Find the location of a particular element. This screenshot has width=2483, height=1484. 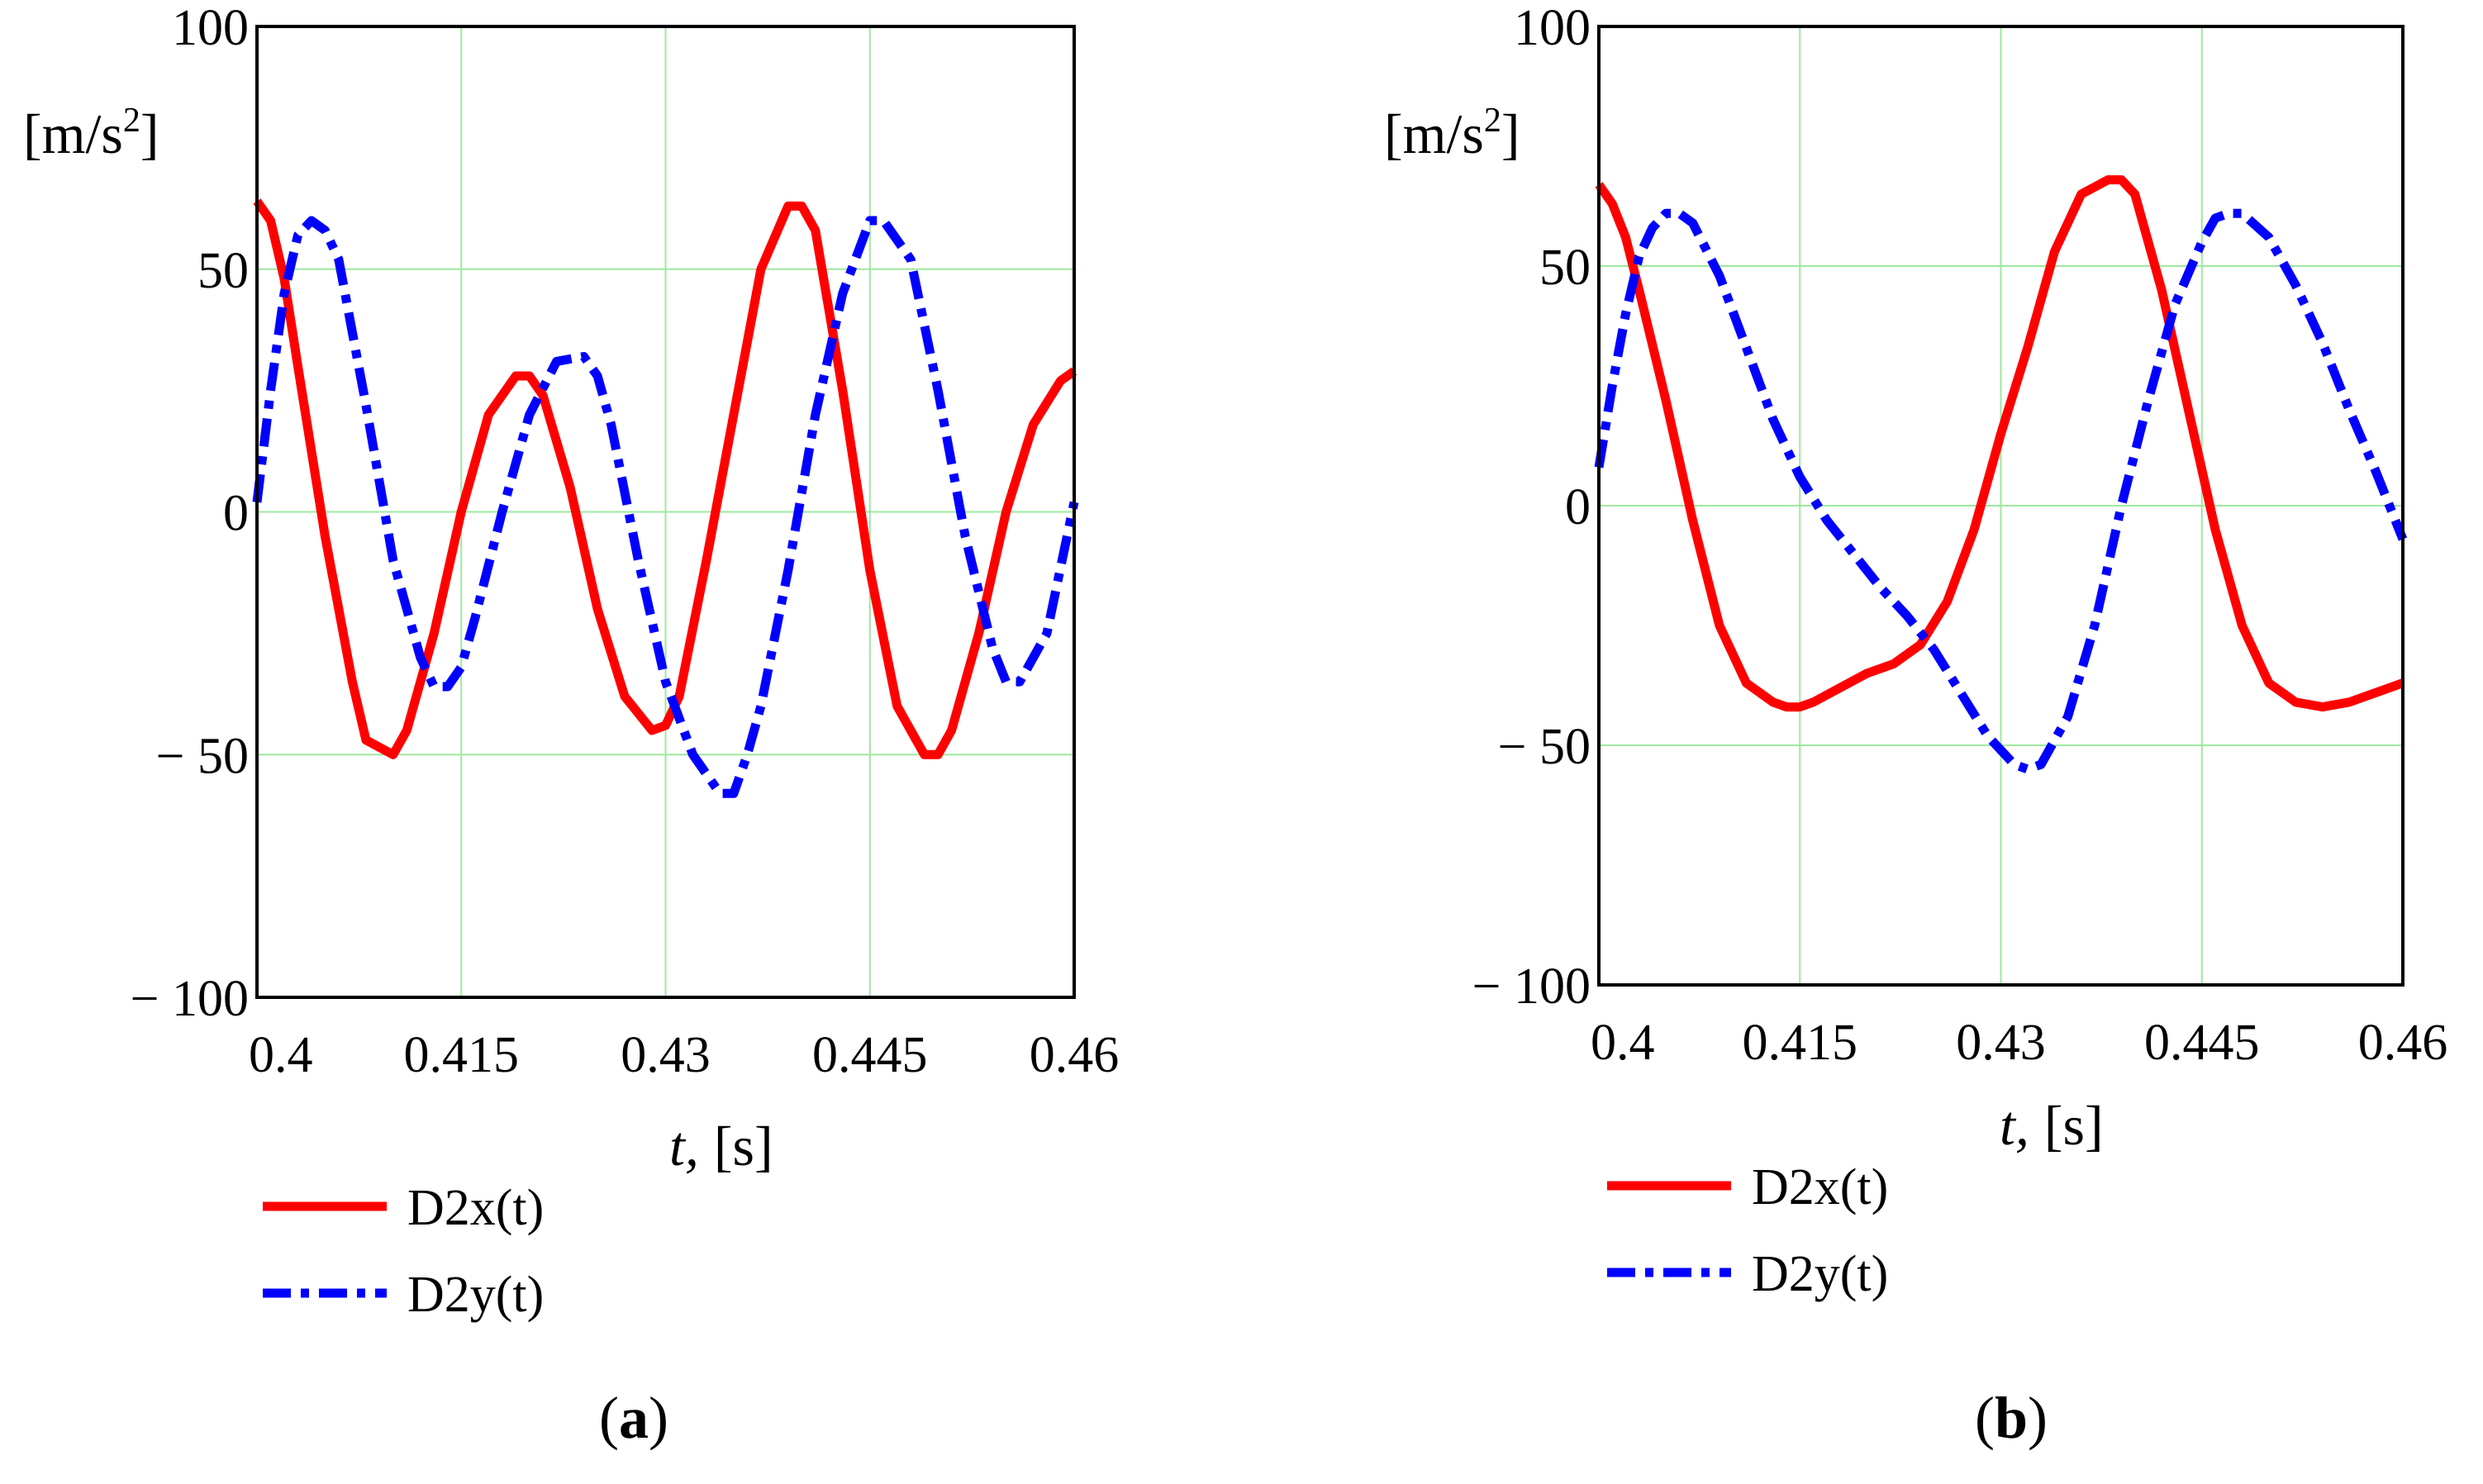

panel-label-letter: b is located at coordinates (2012, 1418).